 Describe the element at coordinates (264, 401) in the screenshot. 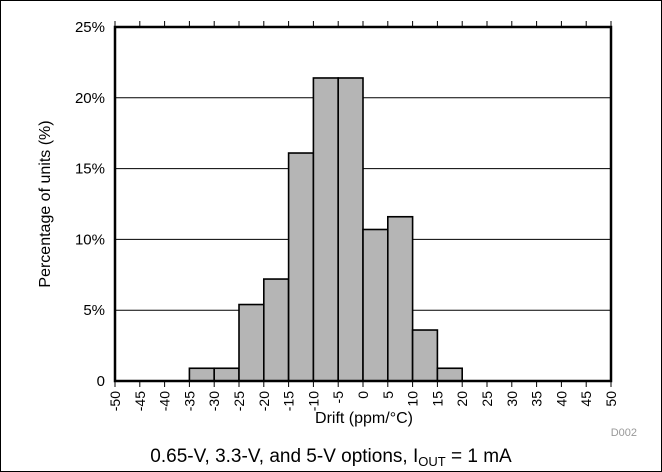

I see `x-tick-label: -20` at that location.